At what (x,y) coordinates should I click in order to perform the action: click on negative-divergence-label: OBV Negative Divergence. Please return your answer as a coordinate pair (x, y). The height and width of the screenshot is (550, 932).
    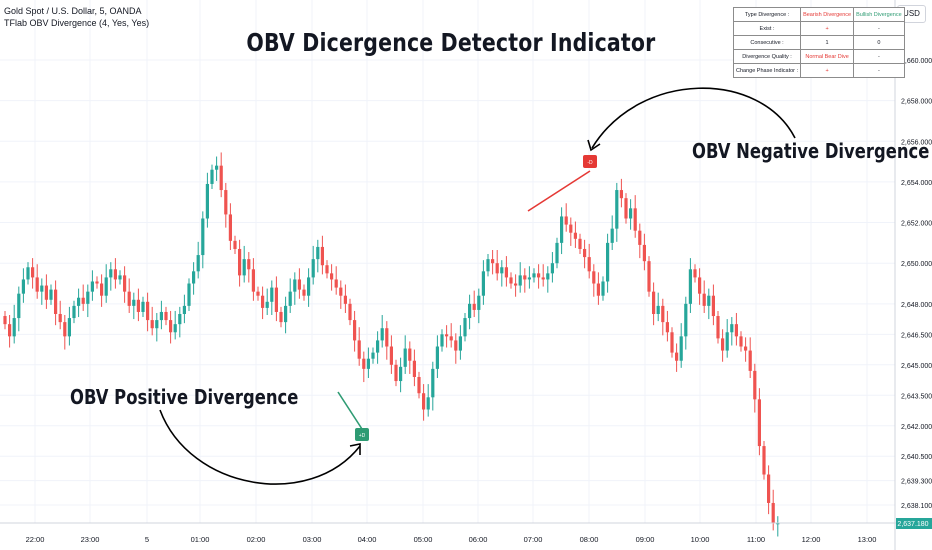
    Looking at the image, I should click on (811, 151).